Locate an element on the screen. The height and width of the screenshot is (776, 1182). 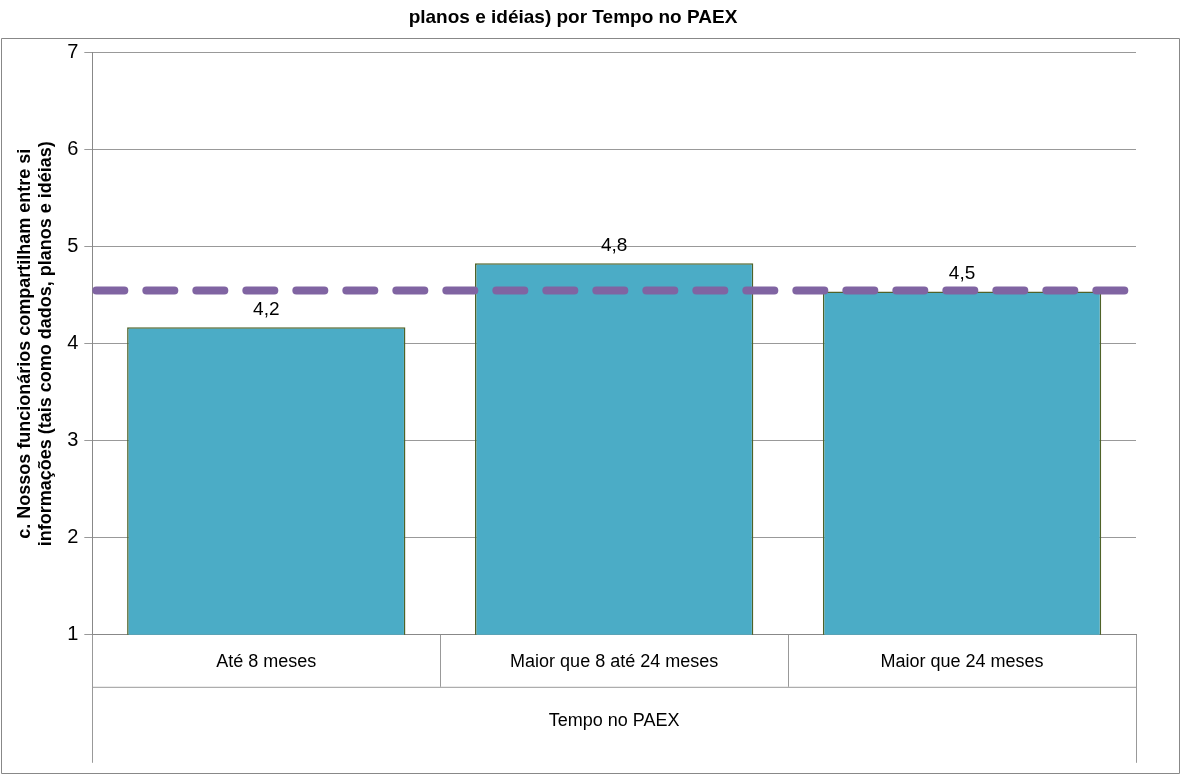
y-tick-label: 6 is located at coordinates (73, 148).